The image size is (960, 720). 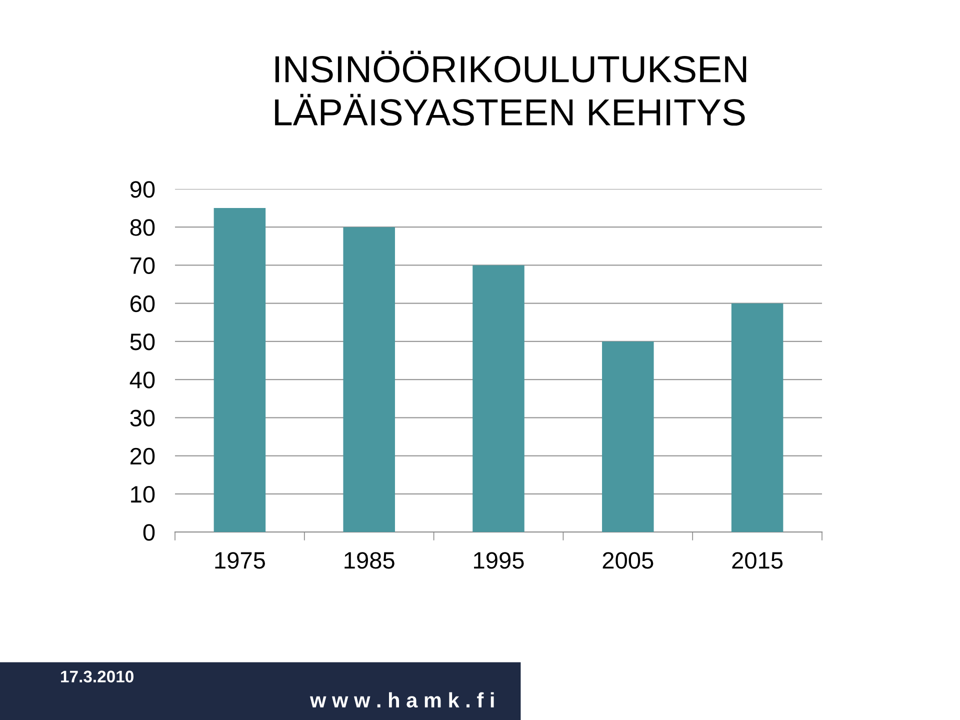 I want to click on x-tick-label: 2005, so click(x=628, y=560).